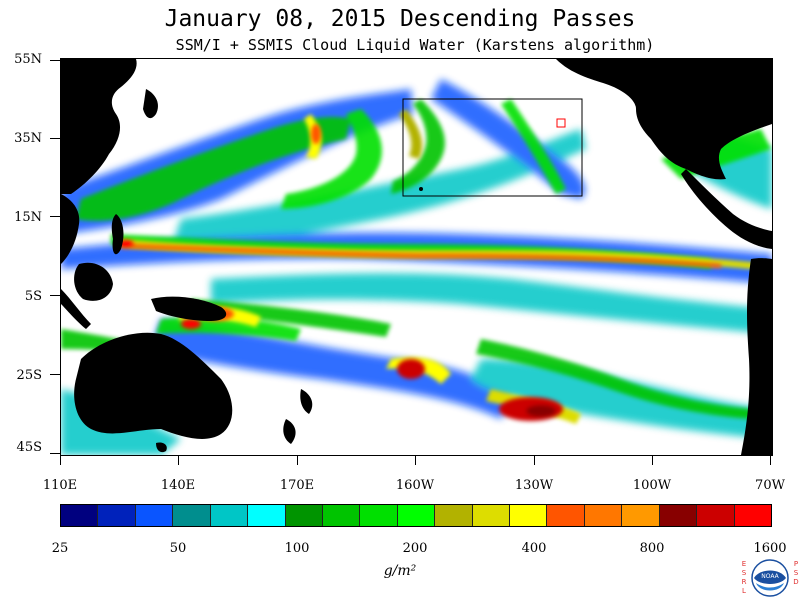 This screenshot has height=604, width=800. Describe the element at coordinates (60, 485) in the screenshot. I see `lon-label-110e: 110E` at that location.